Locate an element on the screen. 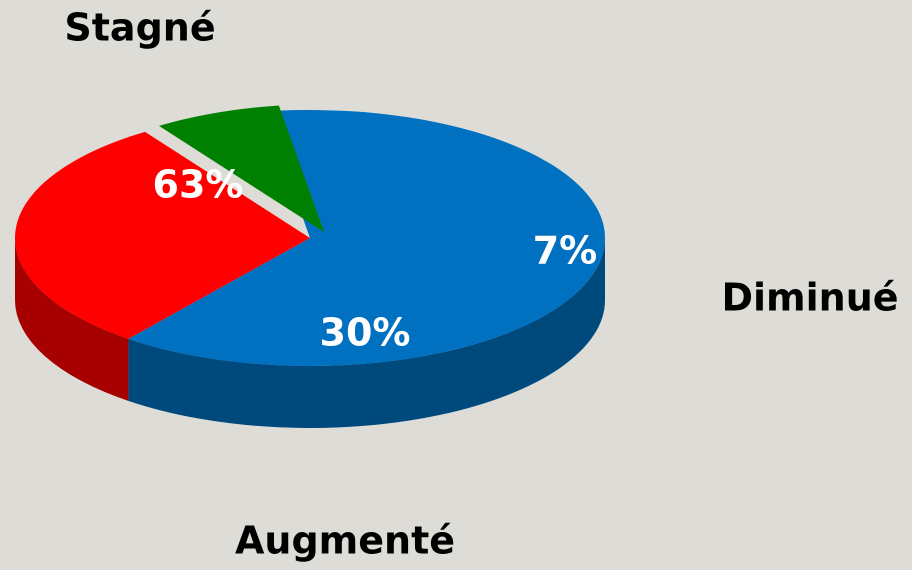  value-label: 63% is located at coordinates (198, 185).